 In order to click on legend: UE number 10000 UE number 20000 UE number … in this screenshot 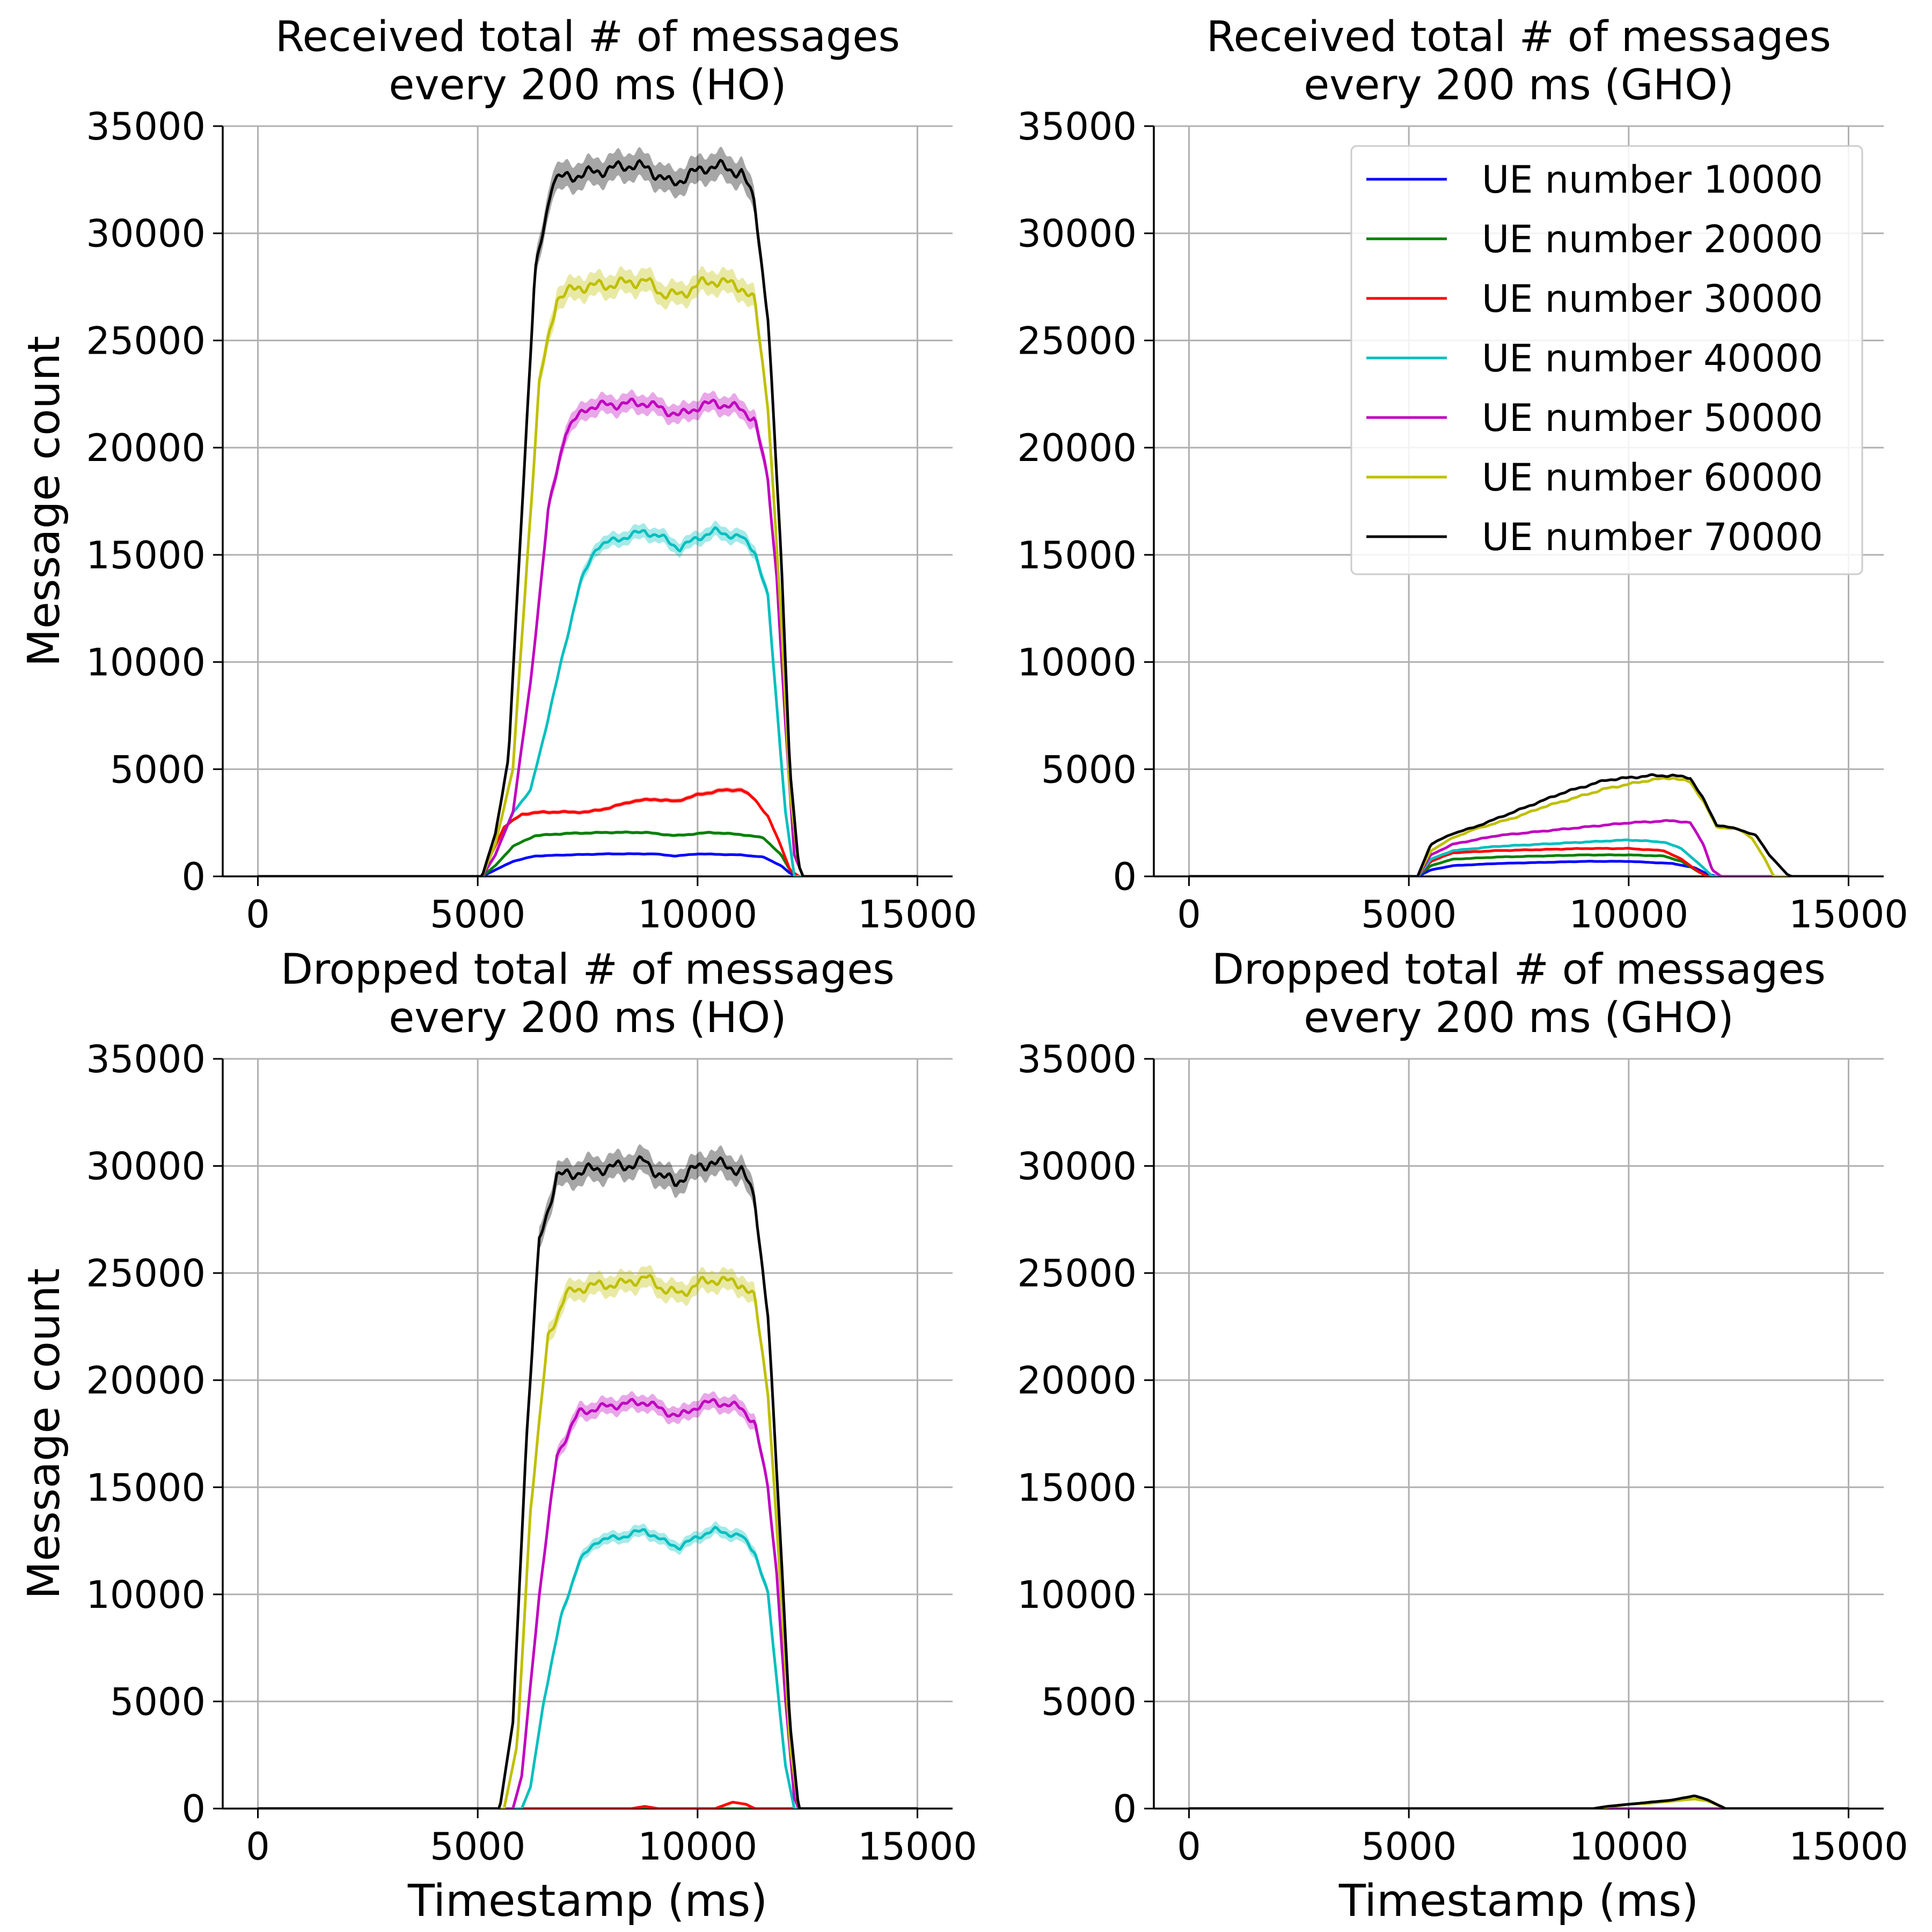, I will do `click(1606, 360)`.